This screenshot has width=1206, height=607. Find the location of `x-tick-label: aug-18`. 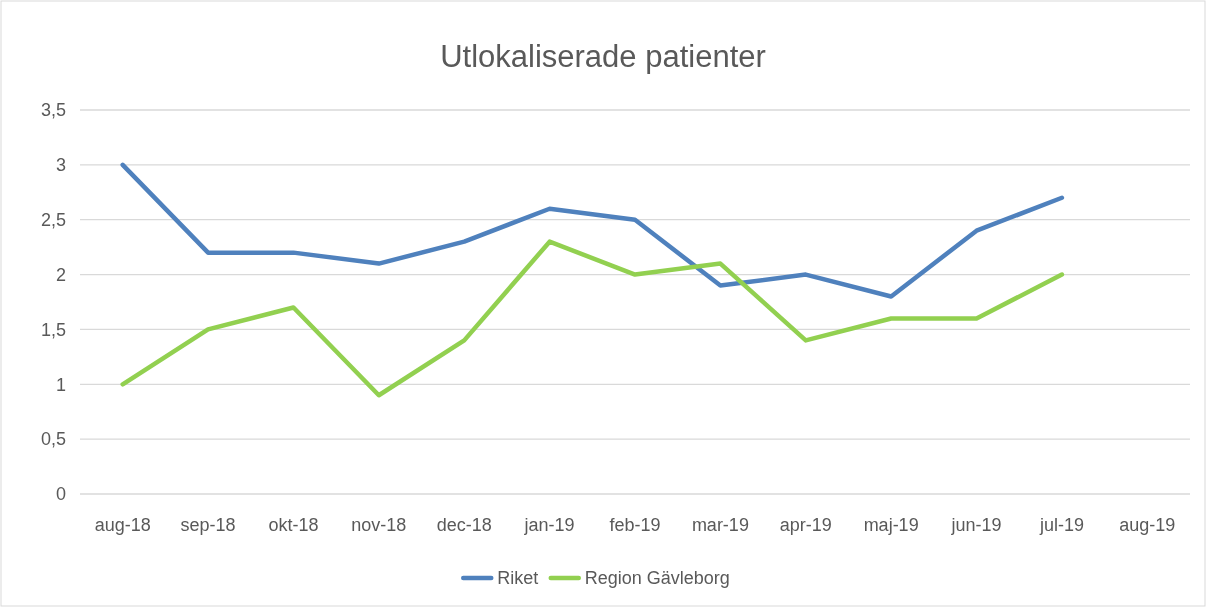

x-tick-label: aug-18 is located at coordinates (122, 525).